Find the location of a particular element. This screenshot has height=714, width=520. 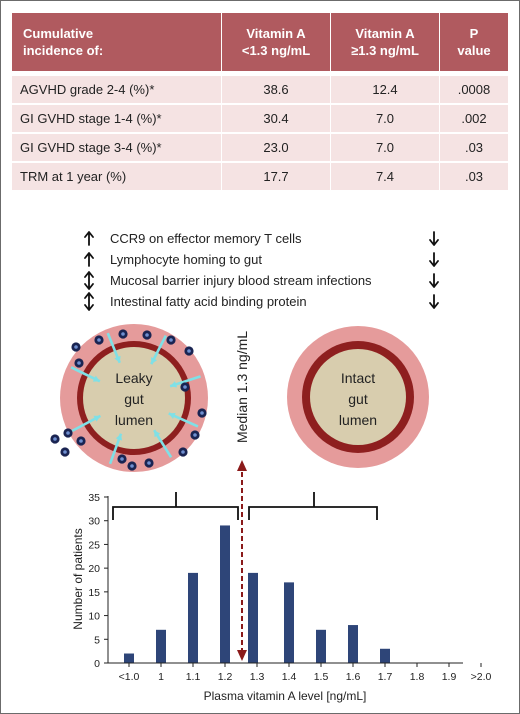

x-tick-label: 1.9 is located at coordinates (449, 677).